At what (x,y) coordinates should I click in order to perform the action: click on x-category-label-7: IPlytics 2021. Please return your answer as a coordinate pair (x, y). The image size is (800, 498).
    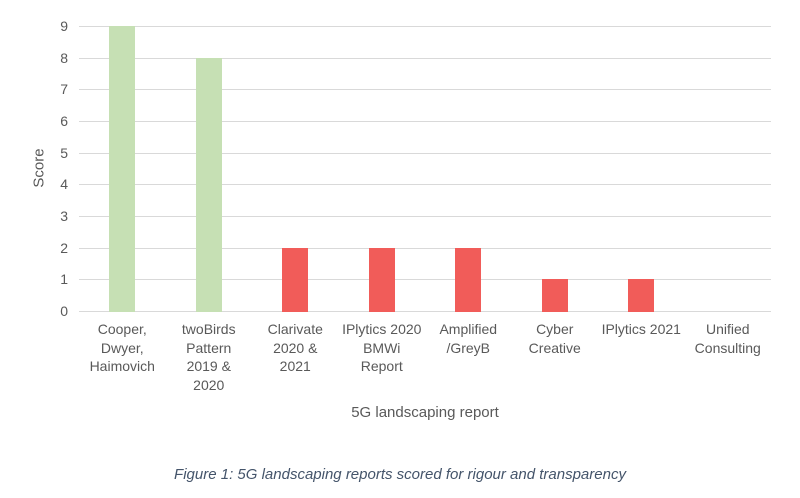
    Looking at the image, I should click on (641, 329).